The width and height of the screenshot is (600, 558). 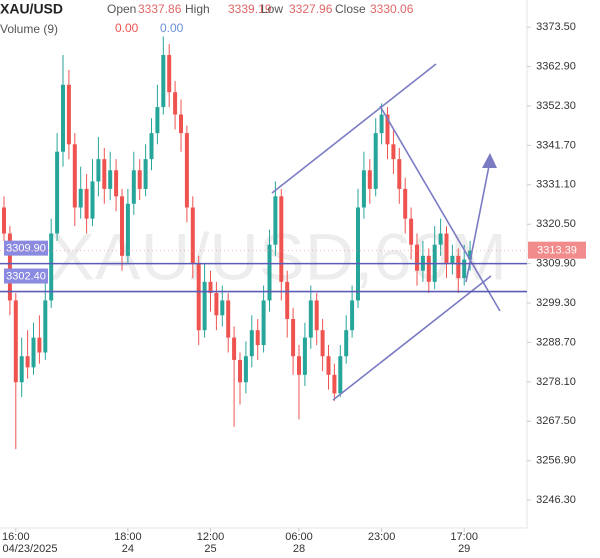 I want to click on y-tick-label: 3320.50, so click(x=556, y=224).